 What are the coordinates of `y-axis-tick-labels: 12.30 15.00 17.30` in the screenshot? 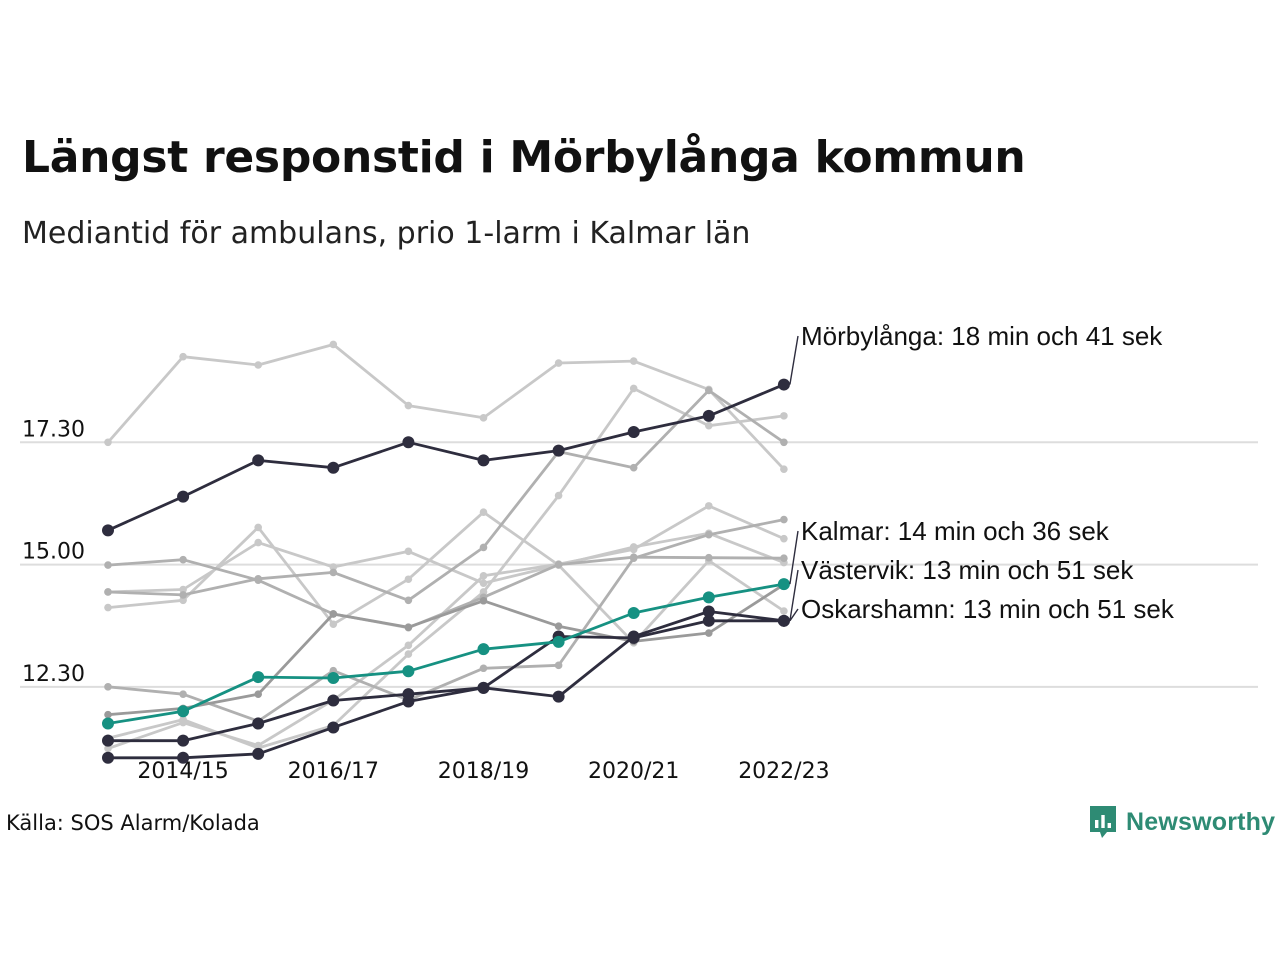 It's located at (53, 552).